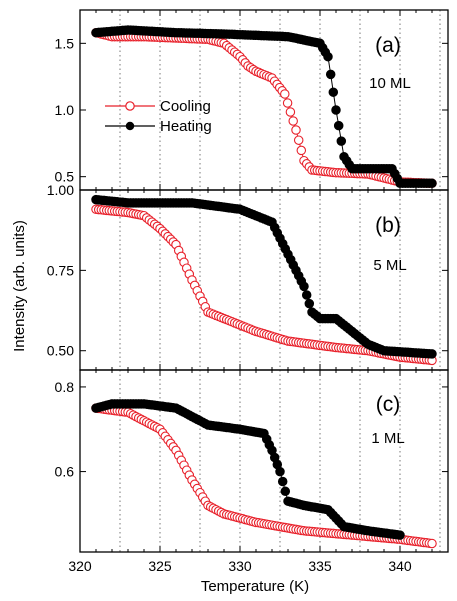  What do you see at coordinates (388, 404) in the screenshot?
I see `panel-label: (c)` at bounding box center [388, 404].